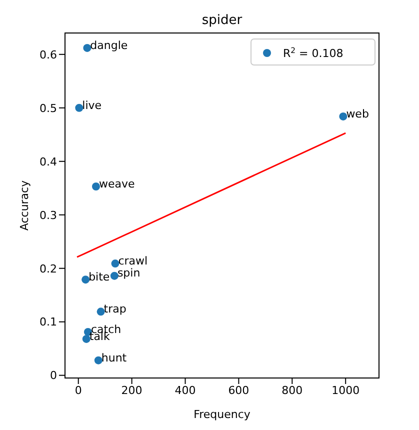 This screenshot has width=419, height=430. I want to click on y-tick-label: 0.1, so click(48, 322).